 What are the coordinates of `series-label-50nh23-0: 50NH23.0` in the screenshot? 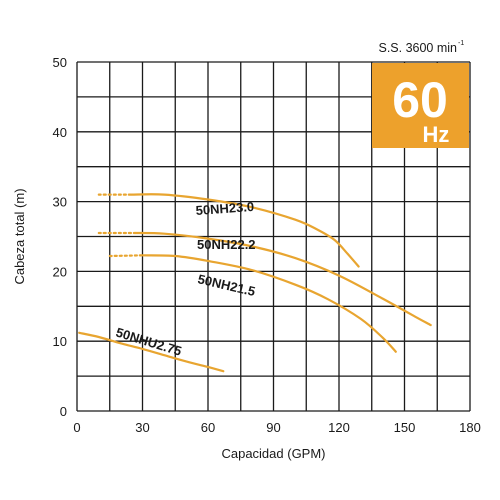 It's located at (224, 208).